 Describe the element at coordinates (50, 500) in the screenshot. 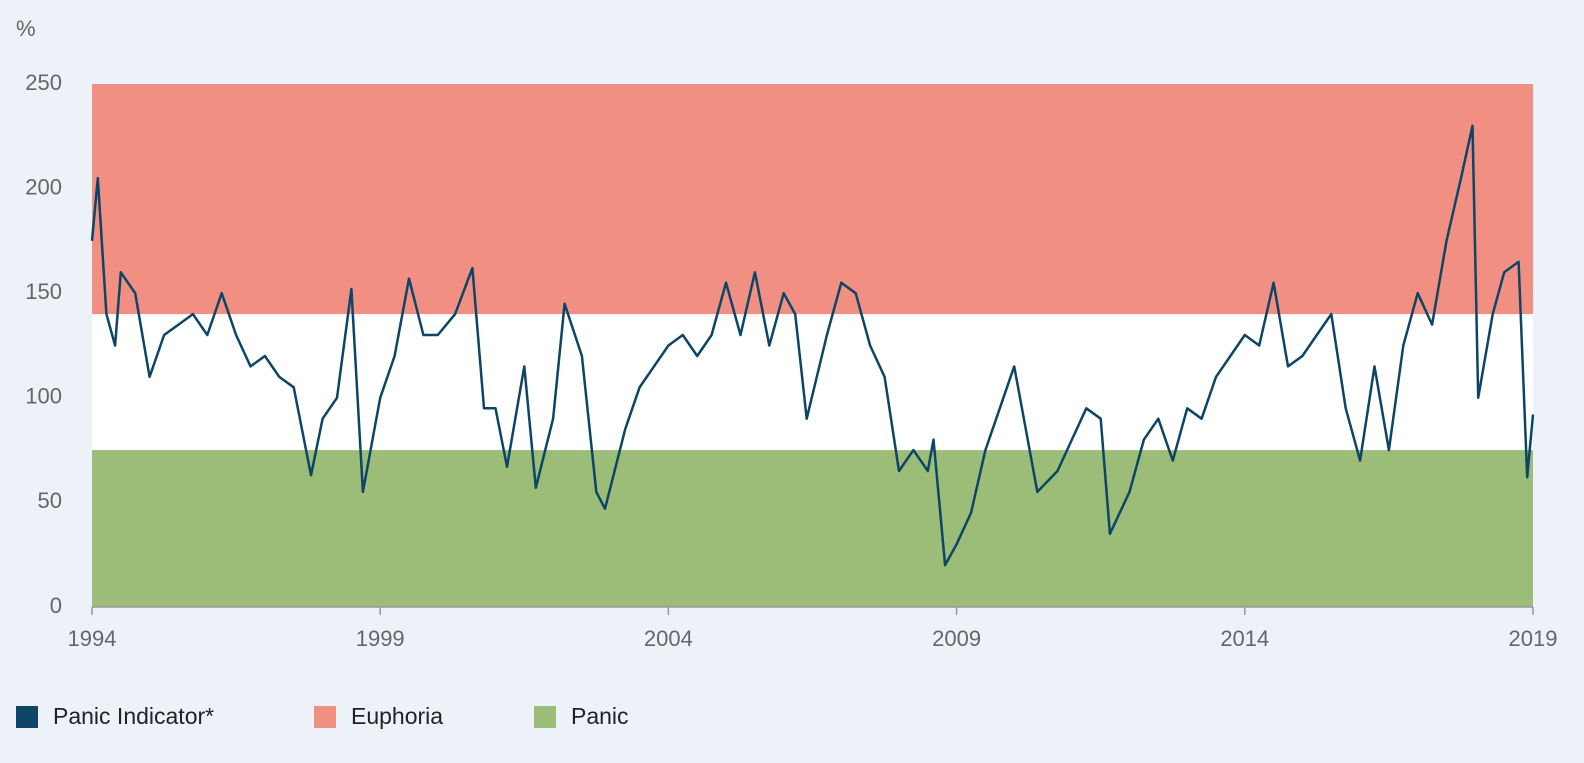

I see `y-tick-label: 50` at that location.